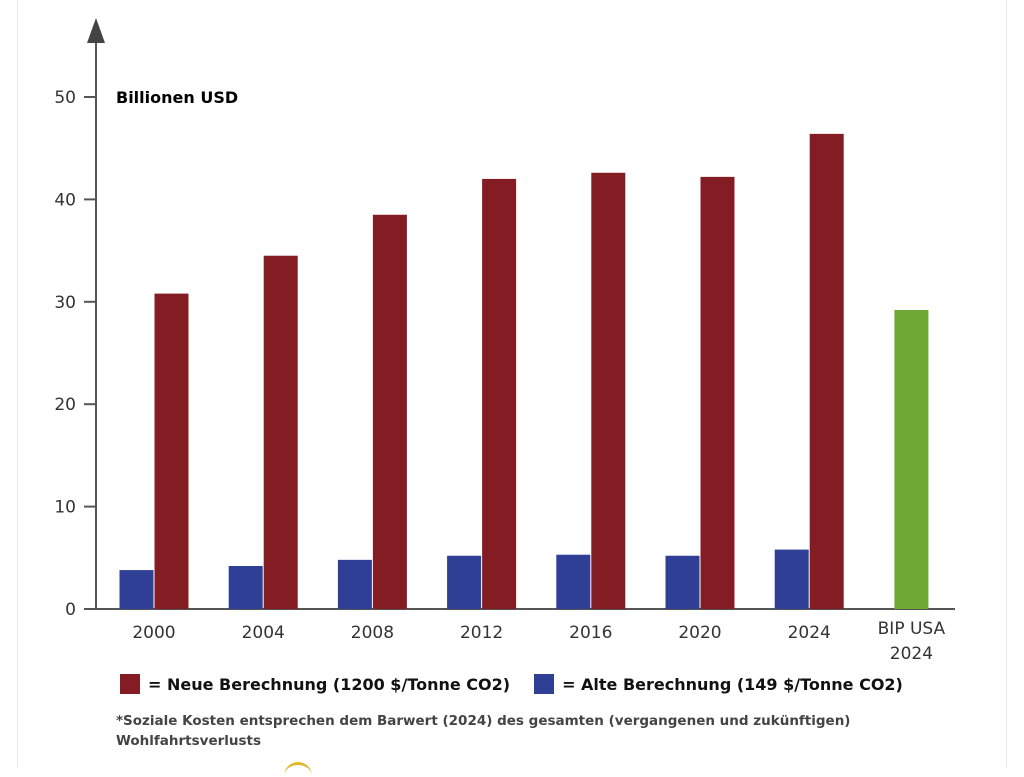 The height and width of the screenshot is (777, 1024). I want to click on y-tick-label: 50, so click(65, 98).